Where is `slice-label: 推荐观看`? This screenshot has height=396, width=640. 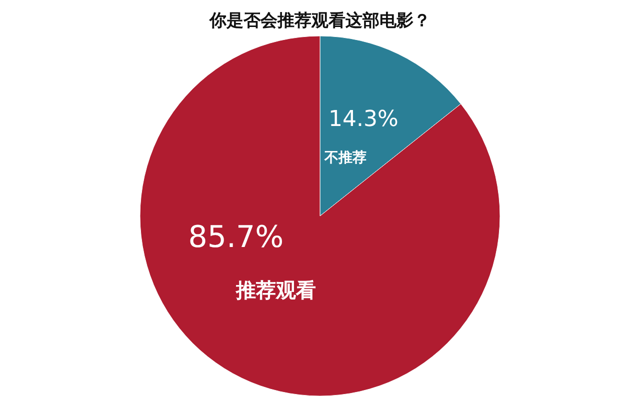 slice-label: 推荐观看 is located at coordinates (275, 290).